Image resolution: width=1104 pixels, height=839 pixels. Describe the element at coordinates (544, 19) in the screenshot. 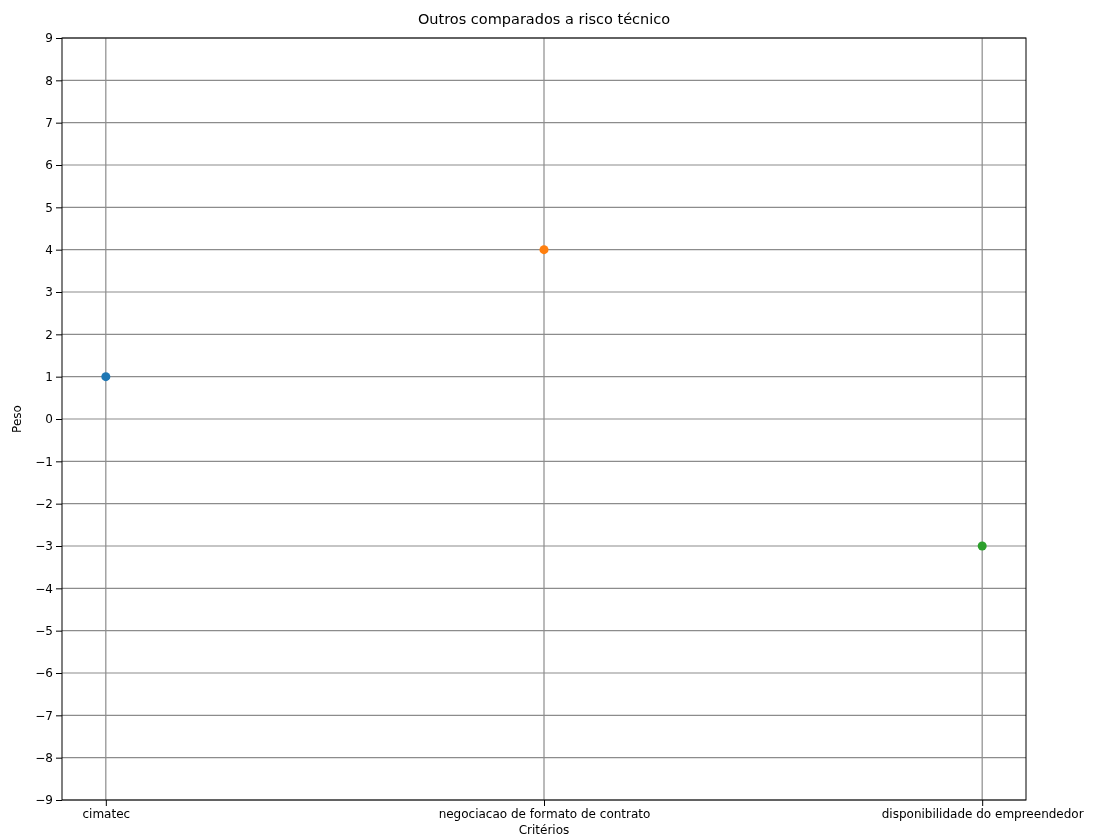

I see `chart-title: Outros comparados a risco técnico` at that location.